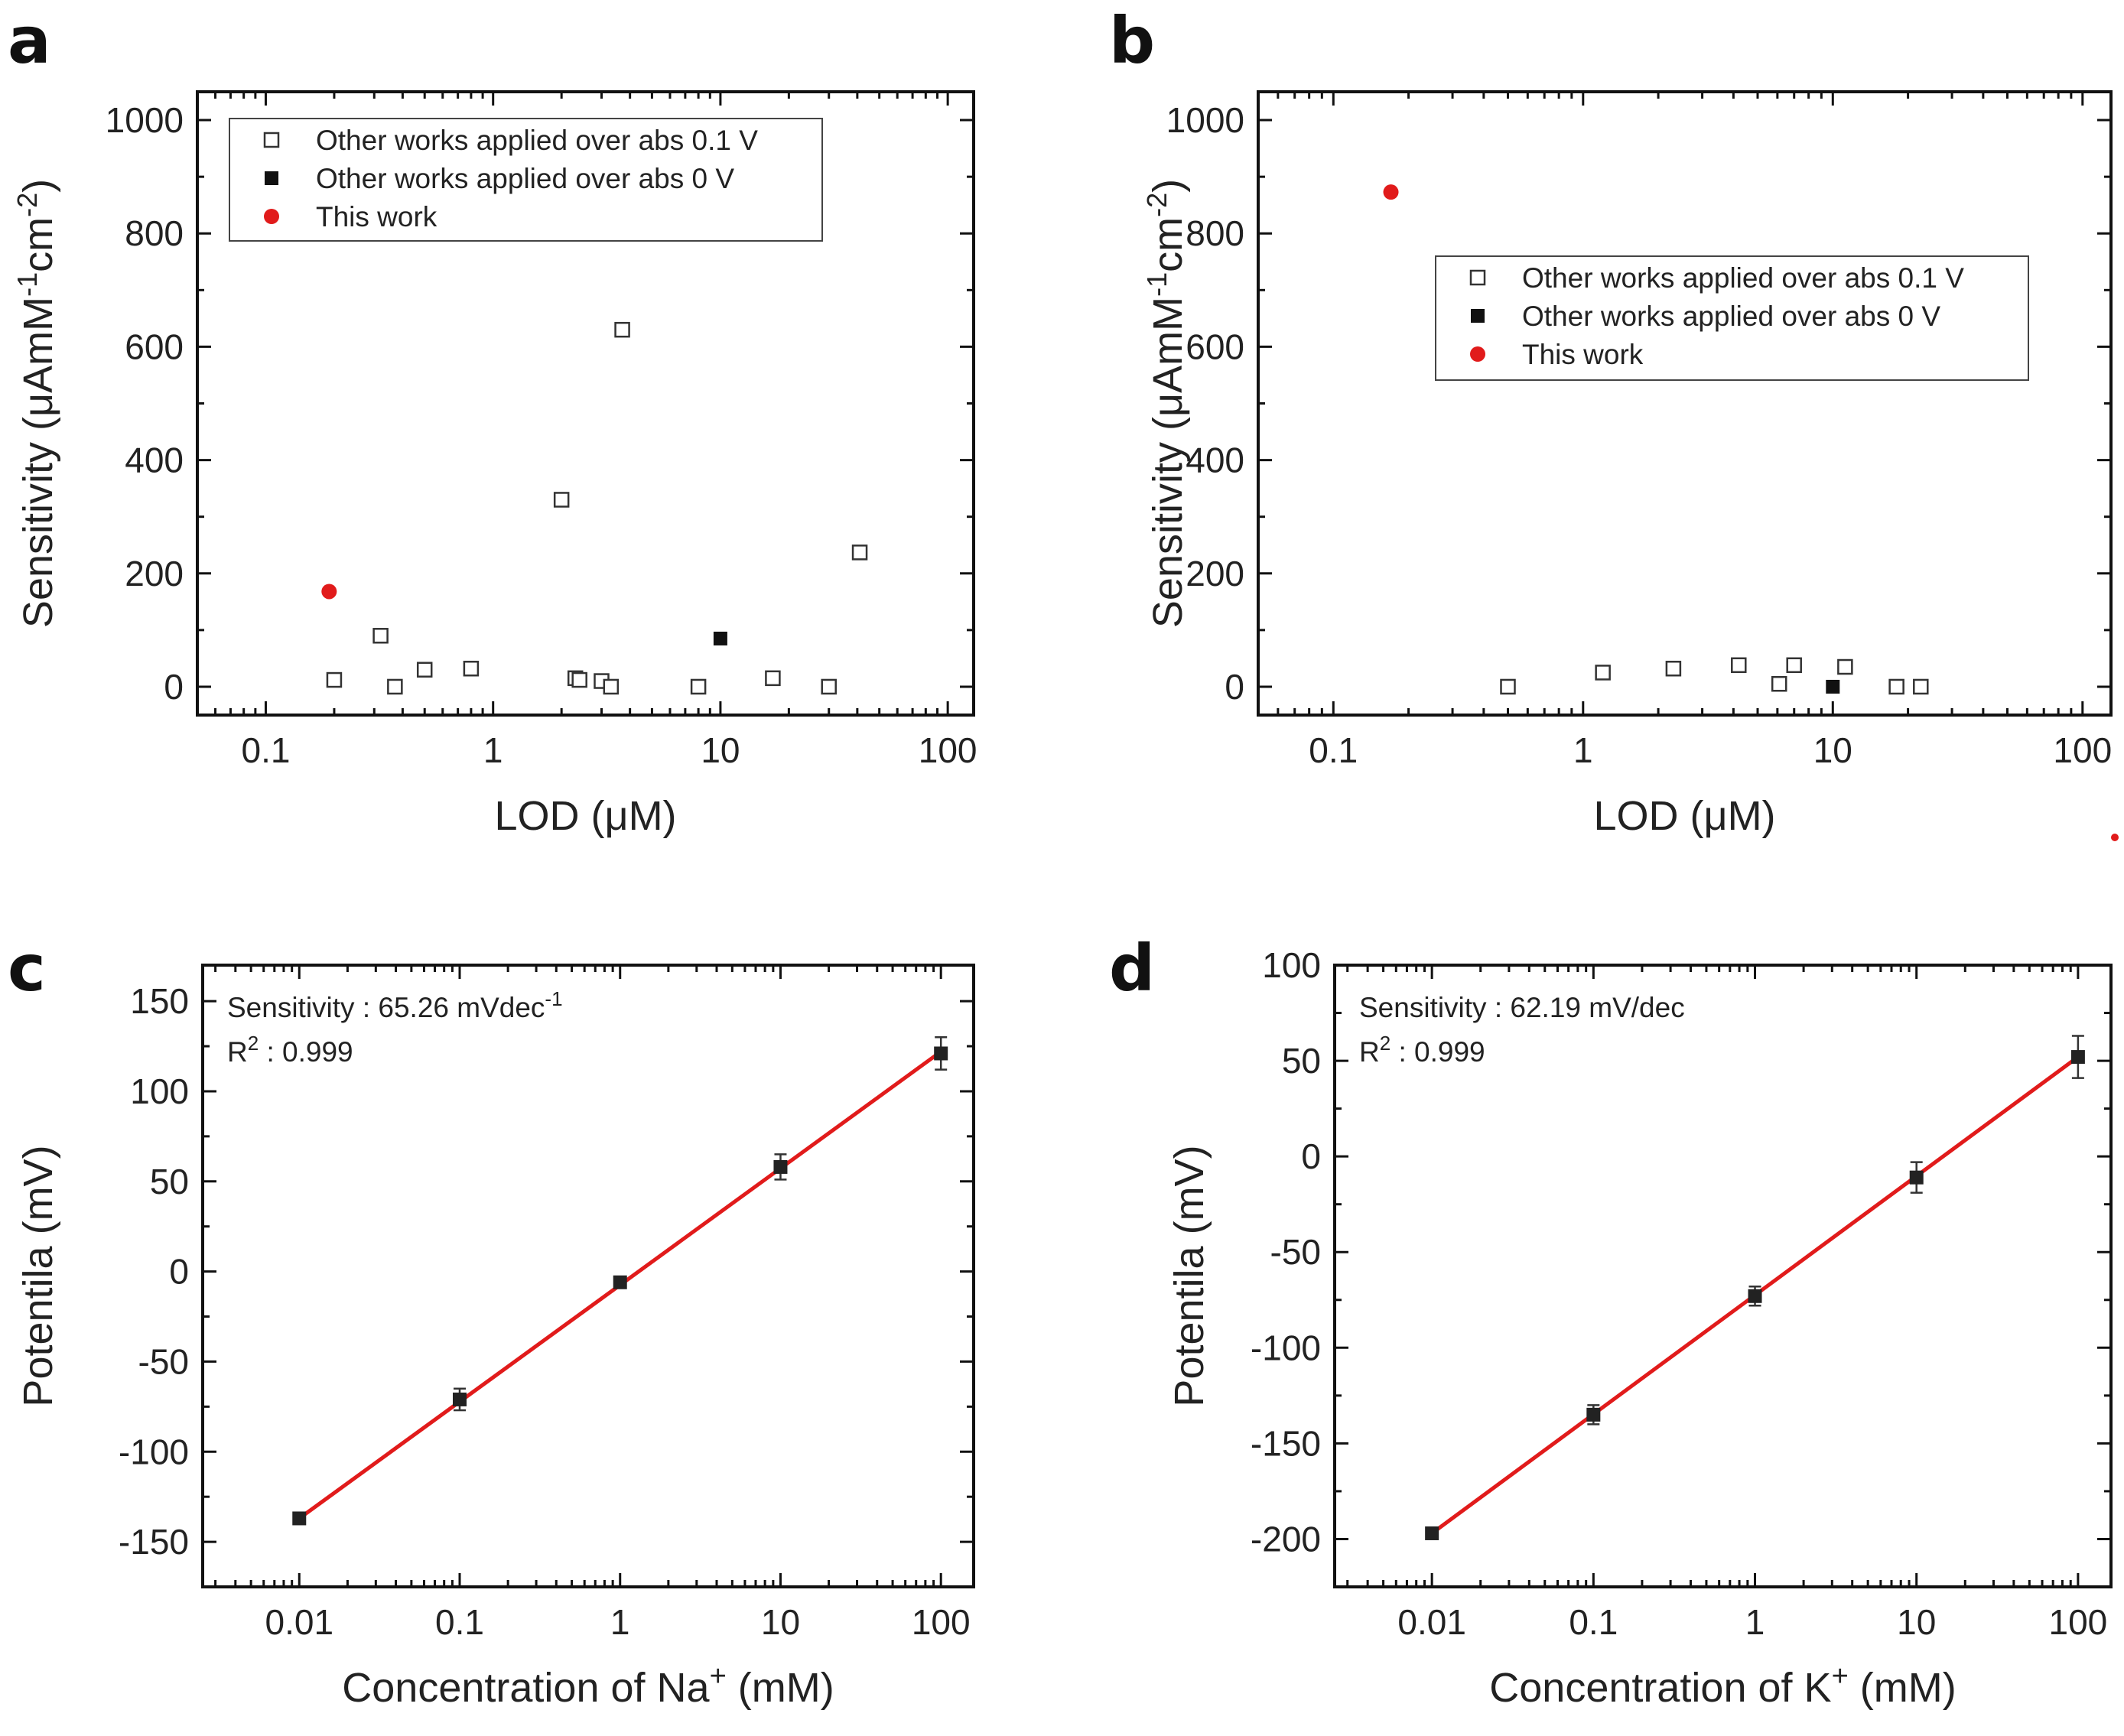  Describe the element at coordinates (1583, 354) in the screenshot. I see `legend-label: This work` at that location.